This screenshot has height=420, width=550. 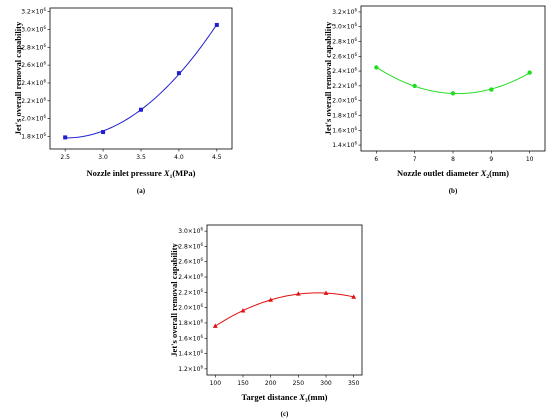 I want to click on x-tick-label: 3.5, so click(x=141, y=157).